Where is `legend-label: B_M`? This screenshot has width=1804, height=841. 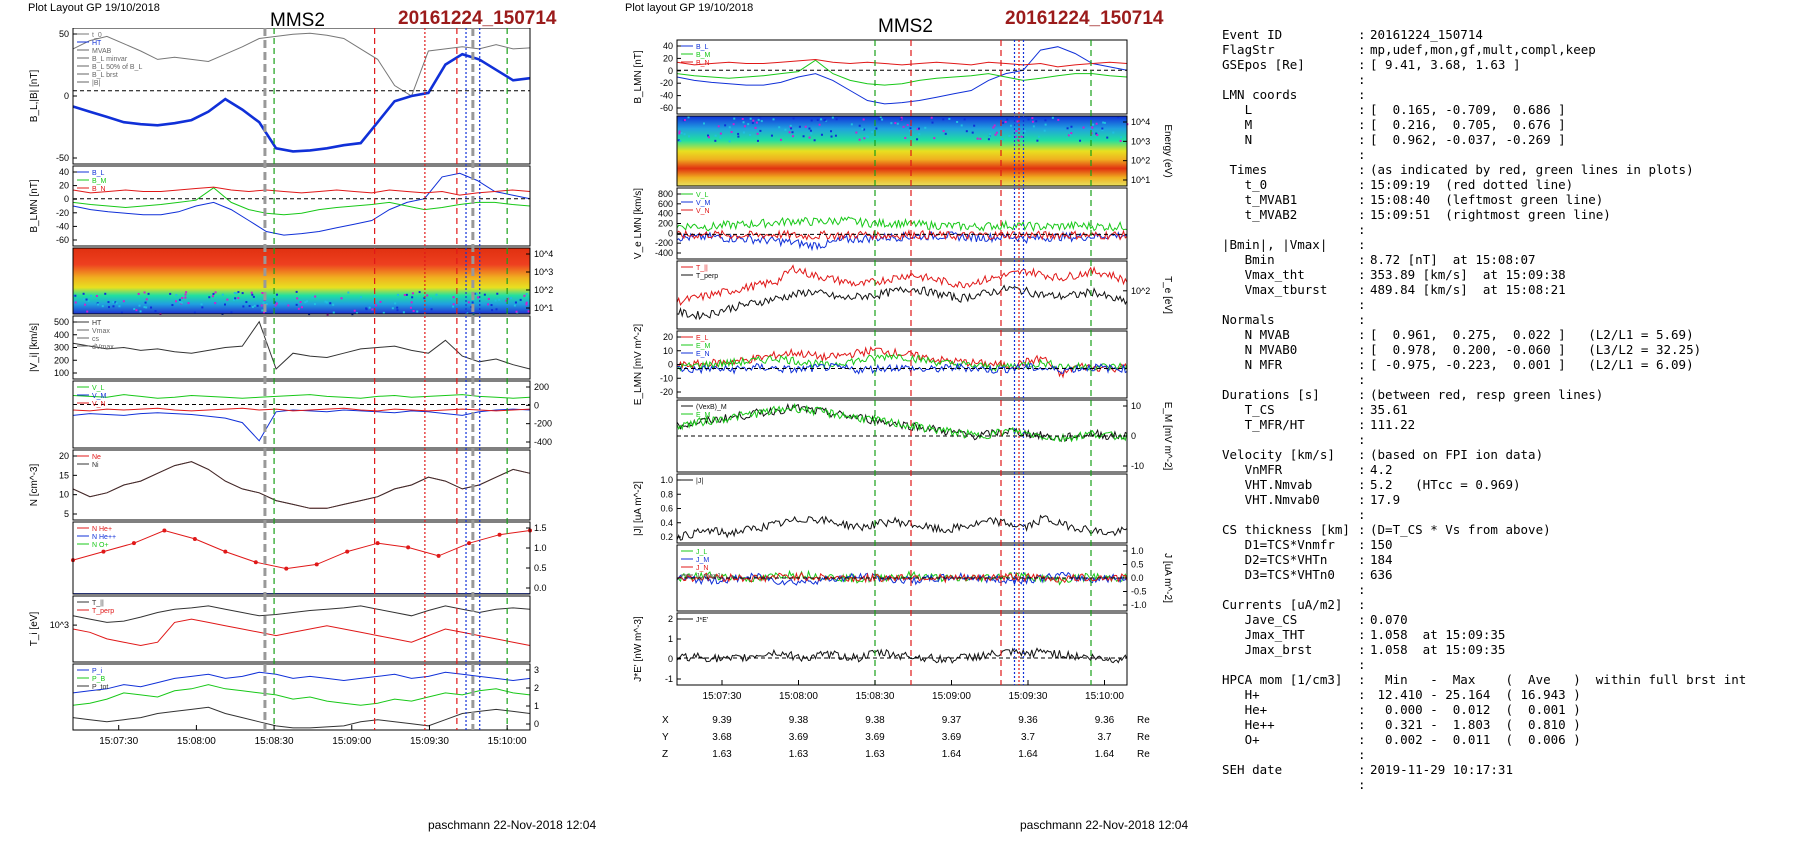 legend-label: B_M is located at coordinates (99, 181).